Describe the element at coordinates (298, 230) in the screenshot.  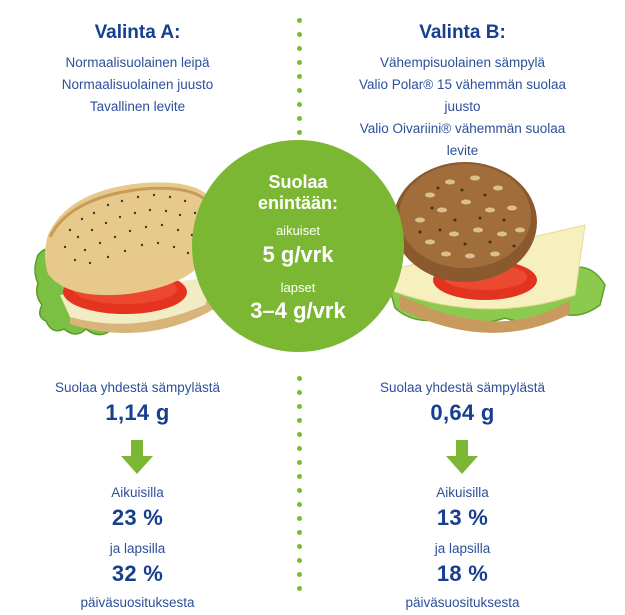
I see `circle-adults-label: aikuiset` at that location.